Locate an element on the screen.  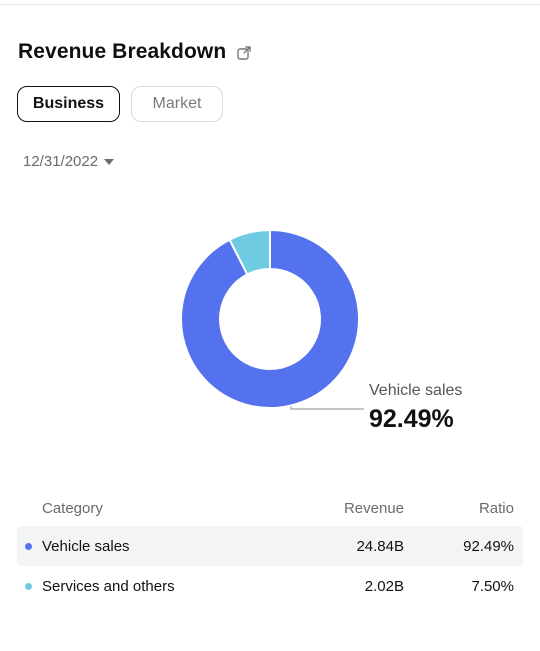
donut-svg is located at coordinates (272, 319).